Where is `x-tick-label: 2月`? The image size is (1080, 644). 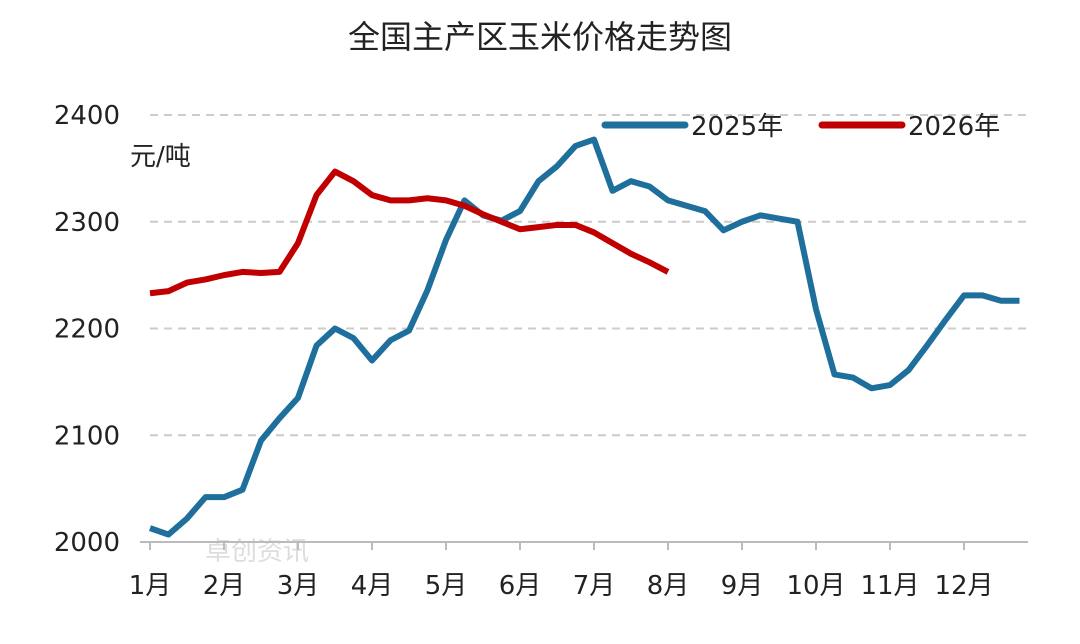 x-tick-label: 2月 is located at coordinates (224, 586).